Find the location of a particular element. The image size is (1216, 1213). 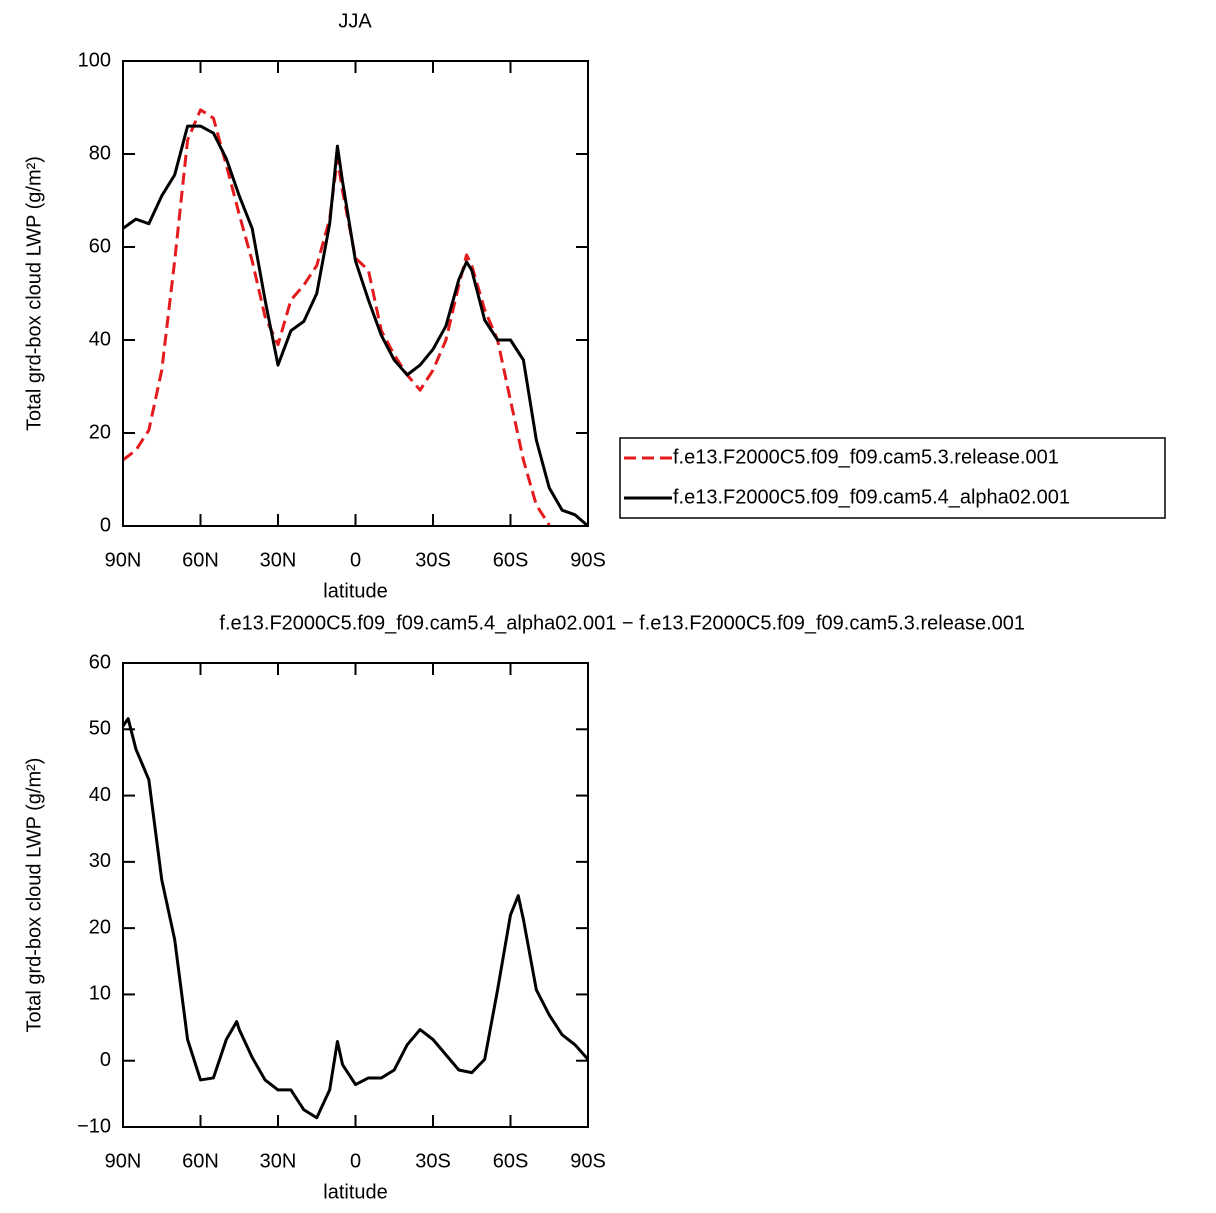

y-tick-label: −10 is located at coordinates (94, 1126).